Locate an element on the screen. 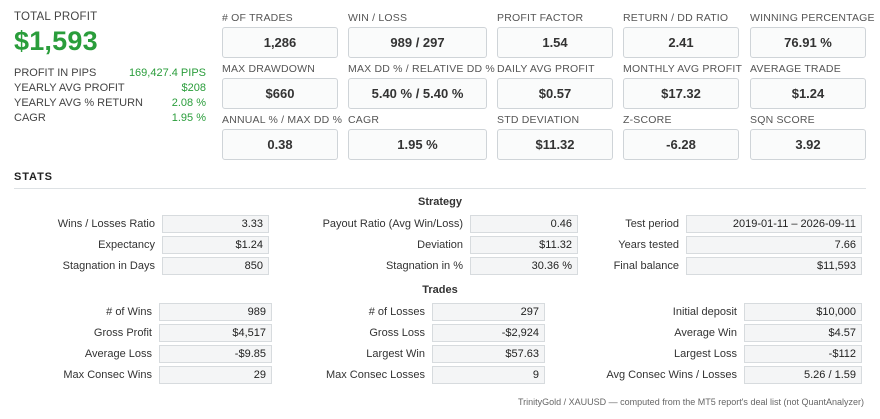  metric-label: PROFIT FACTOR is located at coordinates (540, 18).